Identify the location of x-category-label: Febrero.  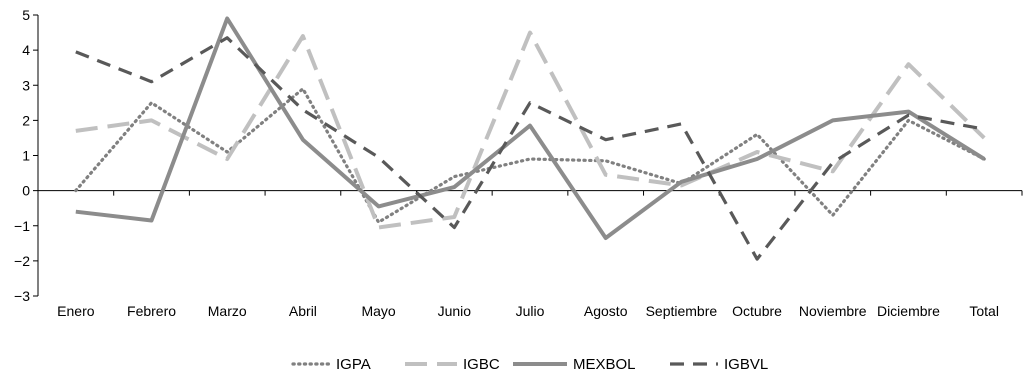
(151, 311).